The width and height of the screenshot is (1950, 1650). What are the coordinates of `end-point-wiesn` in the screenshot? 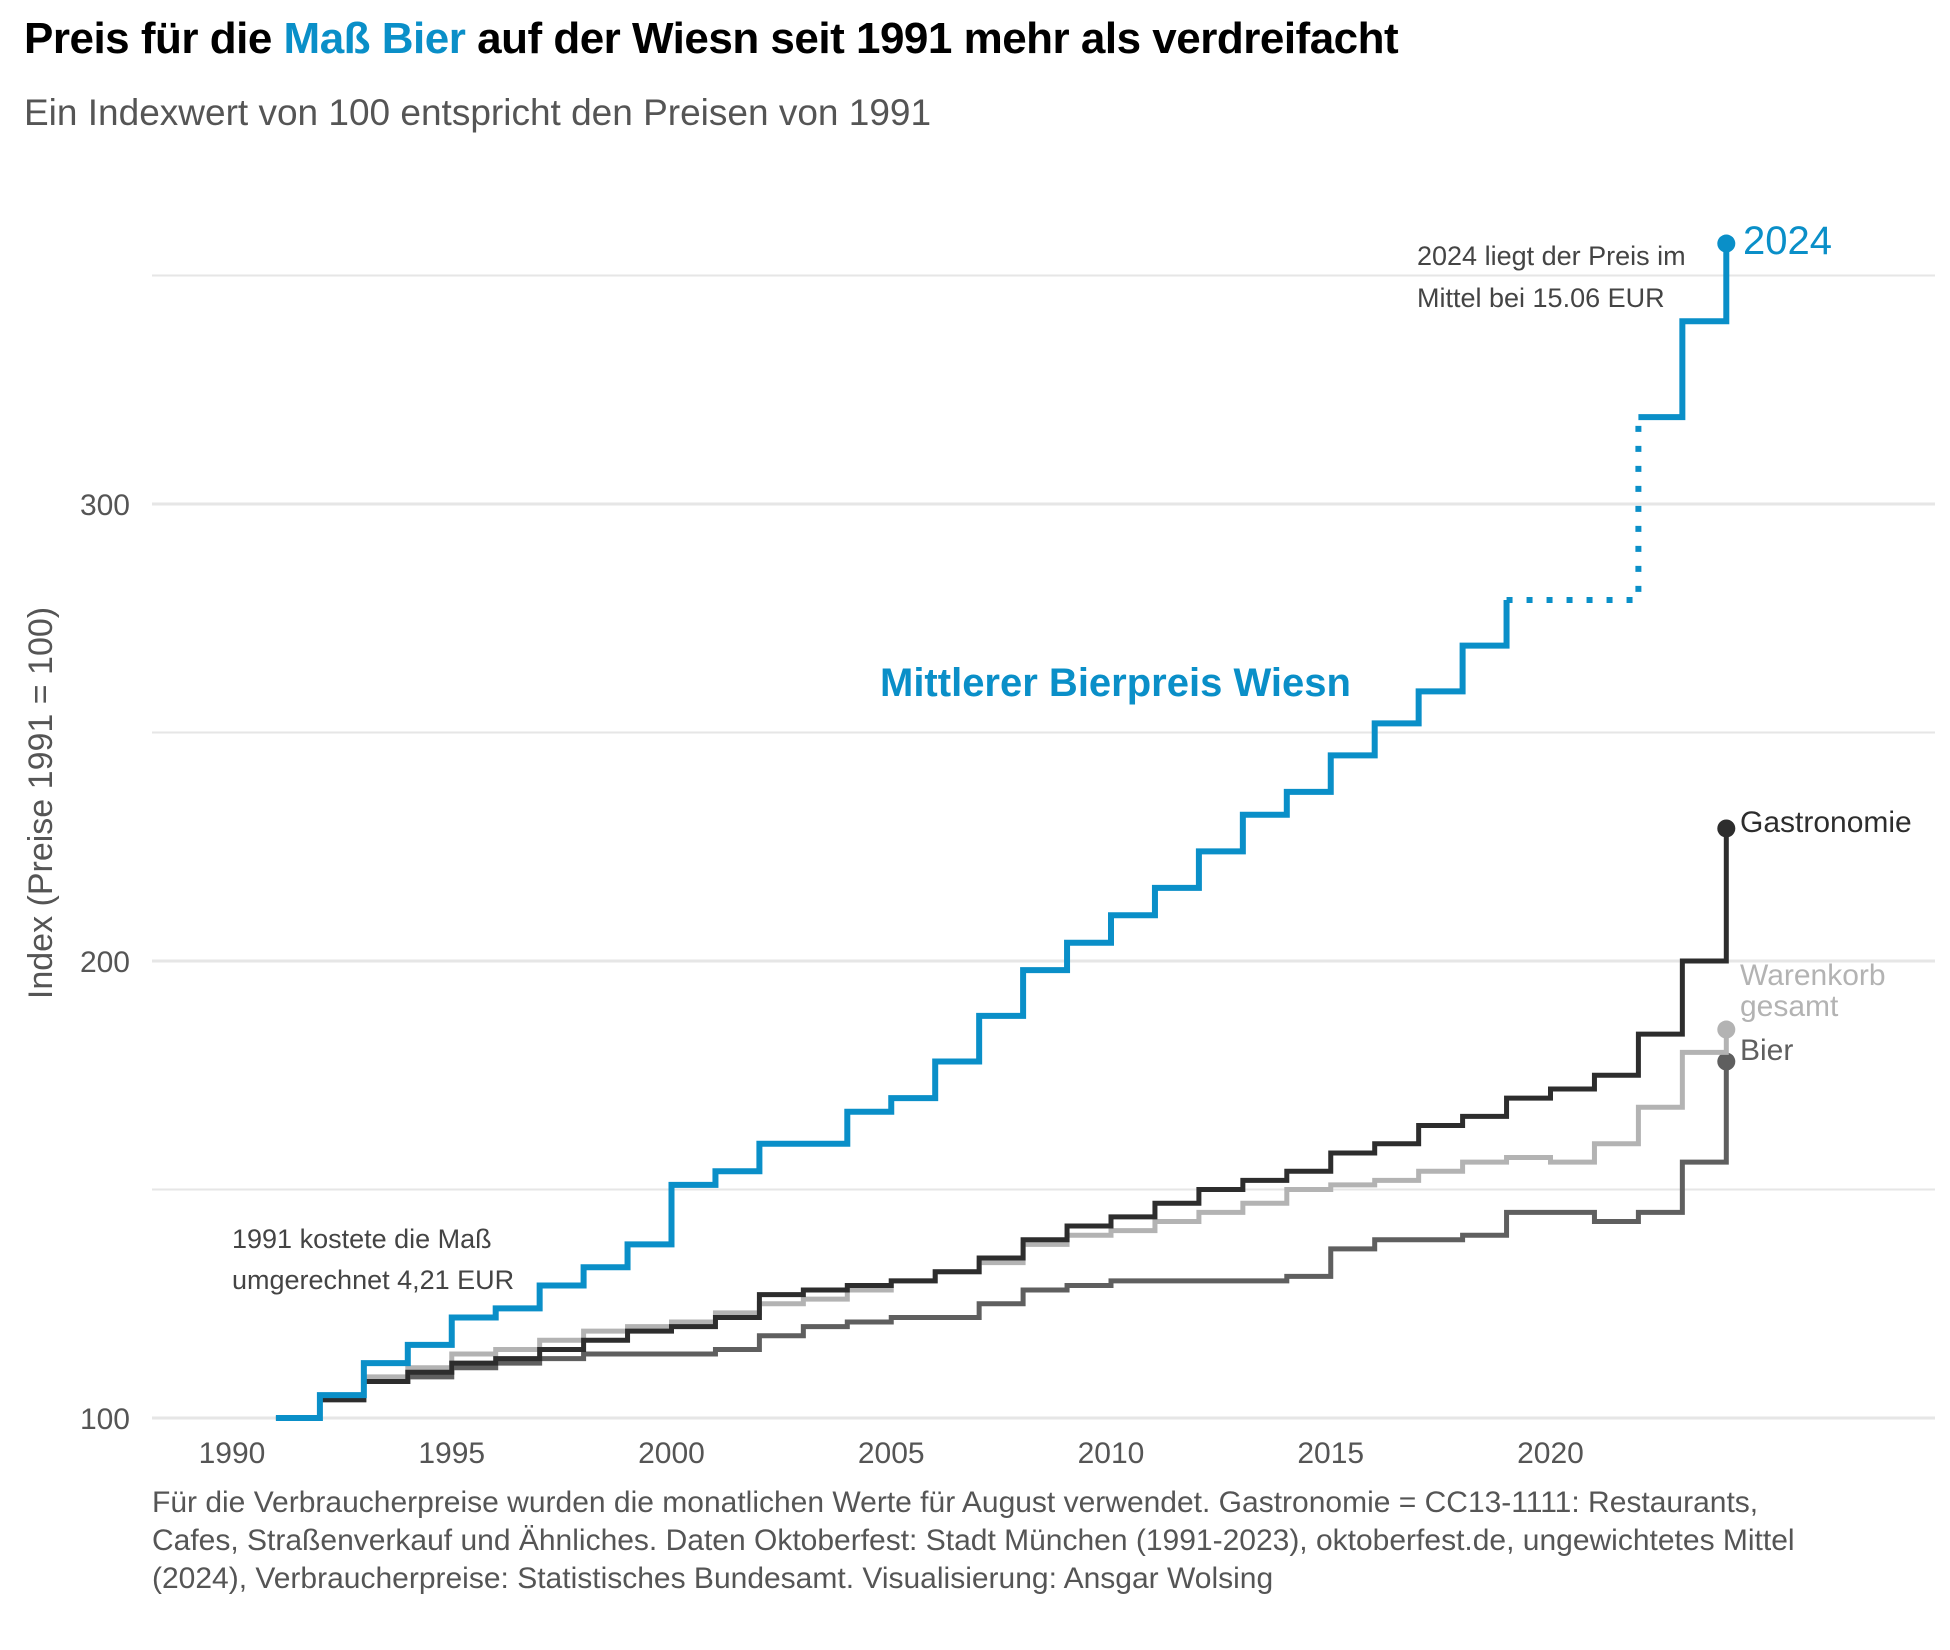 It's located at (1726, 243).